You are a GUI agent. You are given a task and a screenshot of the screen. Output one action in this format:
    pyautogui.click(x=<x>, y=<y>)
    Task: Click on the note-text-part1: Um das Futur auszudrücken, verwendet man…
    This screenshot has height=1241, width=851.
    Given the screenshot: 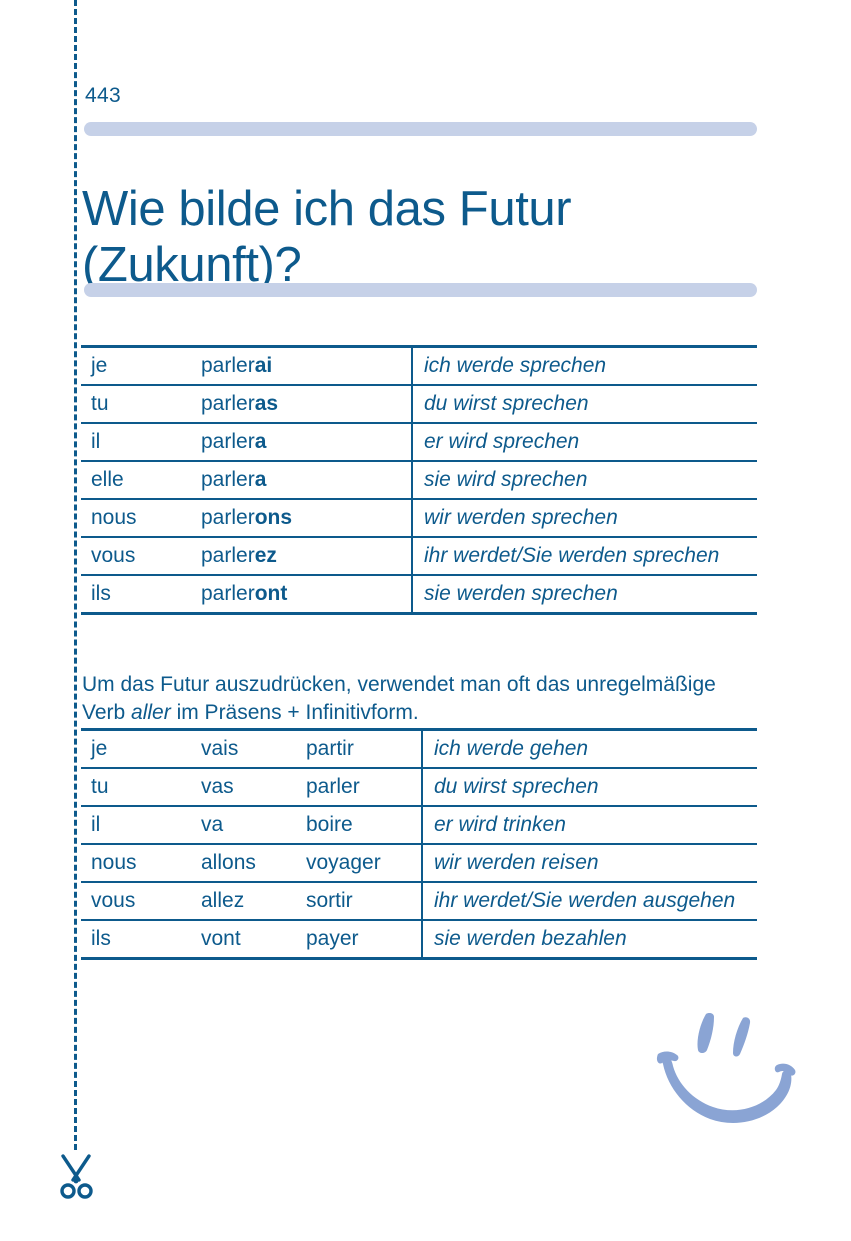 What is the action you would take?
    pyautogui.click(x=399, y=698)
    